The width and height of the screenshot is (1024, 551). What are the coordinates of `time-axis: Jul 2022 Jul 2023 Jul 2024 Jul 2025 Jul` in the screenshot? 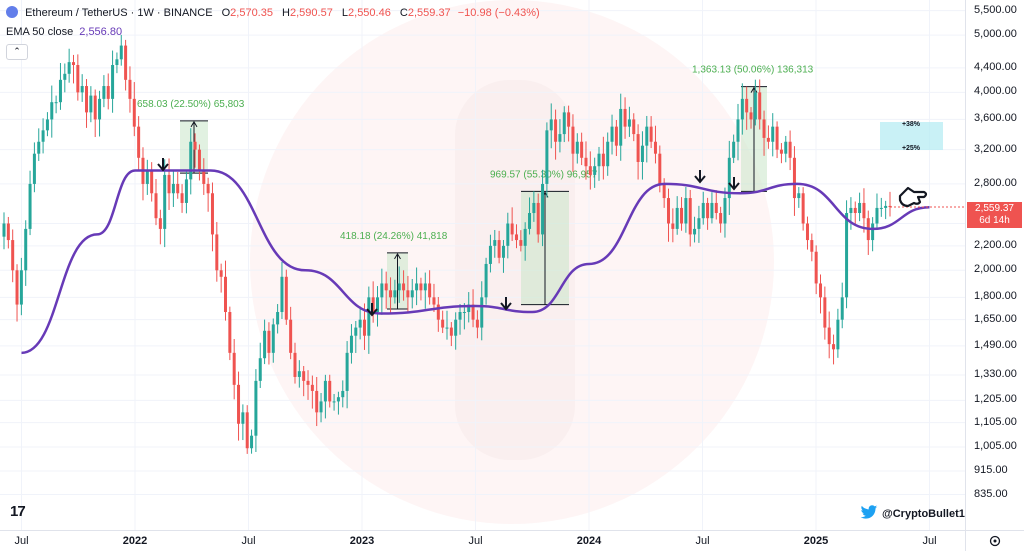 It's located at (482, 540).